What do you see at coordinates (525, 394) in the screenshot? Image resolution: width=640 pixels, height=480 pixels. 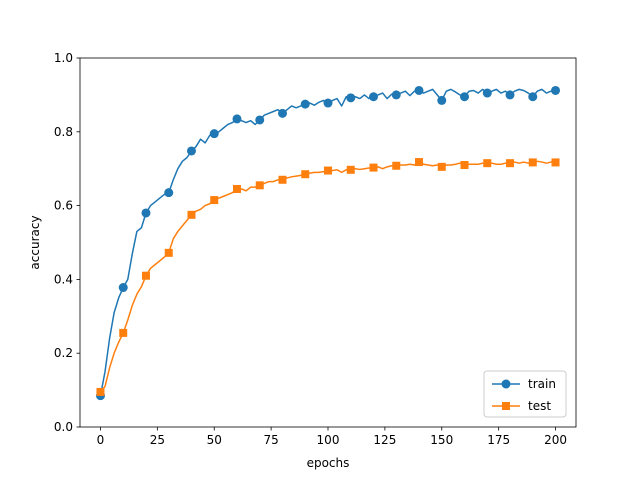 I see `legend: train test` at bounding box center [525, 394].